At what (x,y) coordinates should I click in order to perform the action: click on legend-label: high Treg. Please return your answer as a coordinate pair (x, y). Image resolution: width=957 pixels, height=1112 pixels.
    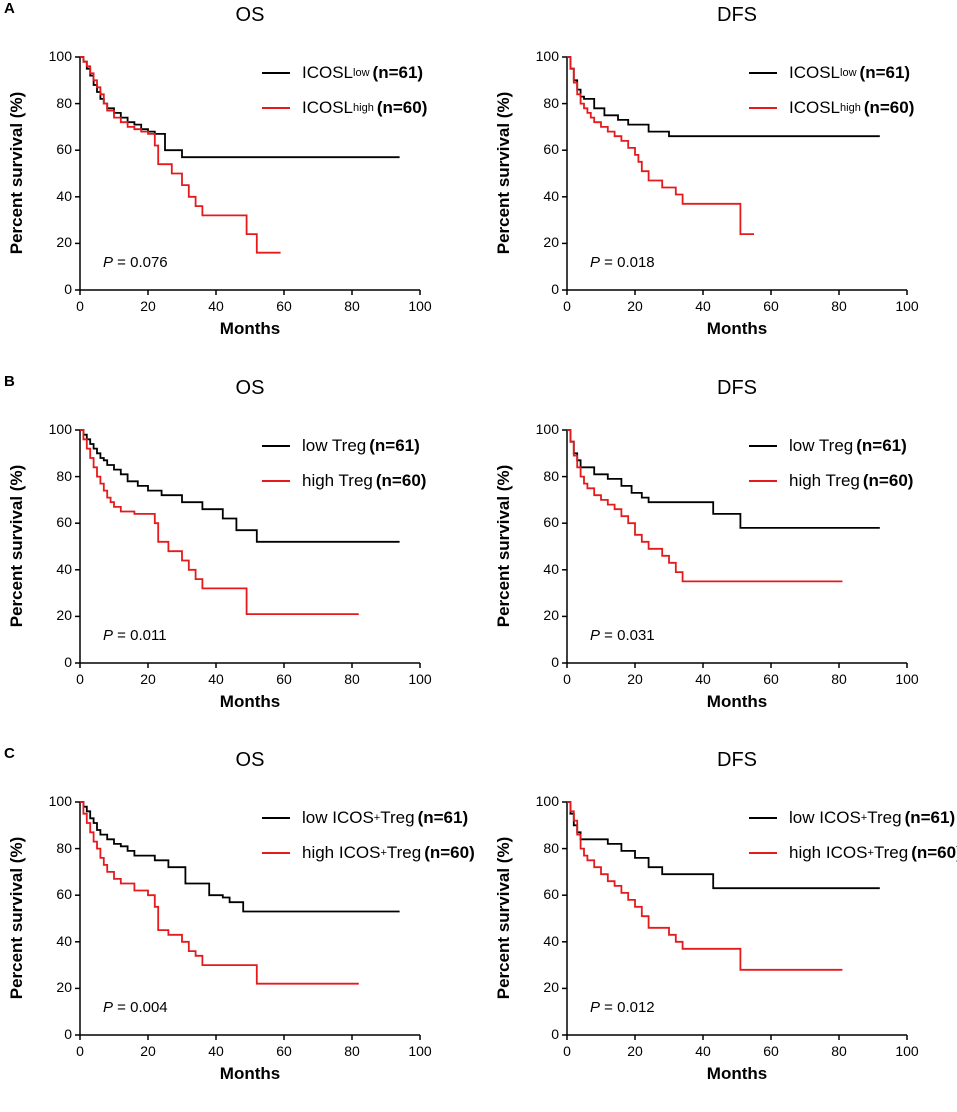
    Looking at the image, I should click on (337, 480).